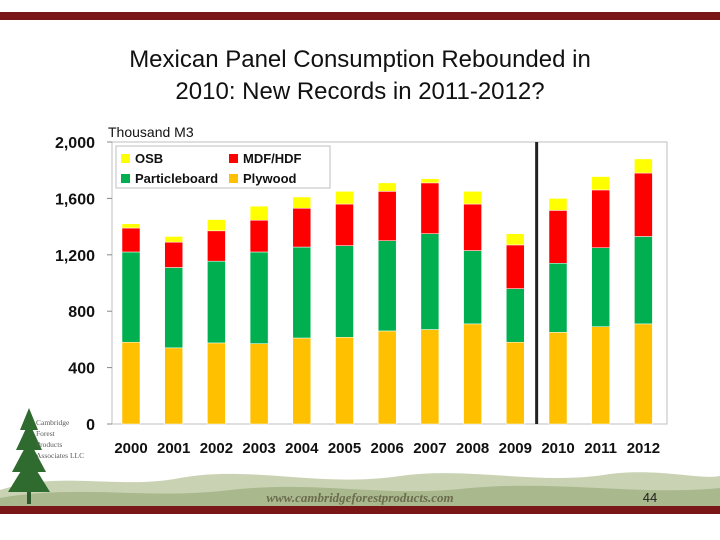 The image size is (720, 540). Describe the element at coordinates (430, 377) in the screenshot. I see `bar-segment-plywood-2007` at that location.